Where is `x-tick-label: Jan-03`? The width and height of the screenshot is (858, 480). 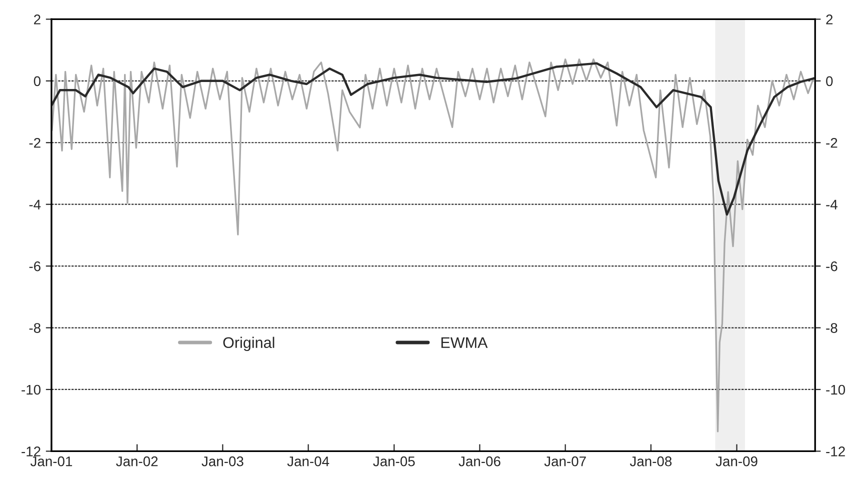 x-tick-label: Jan-03 is located at coordinates (223, 461).